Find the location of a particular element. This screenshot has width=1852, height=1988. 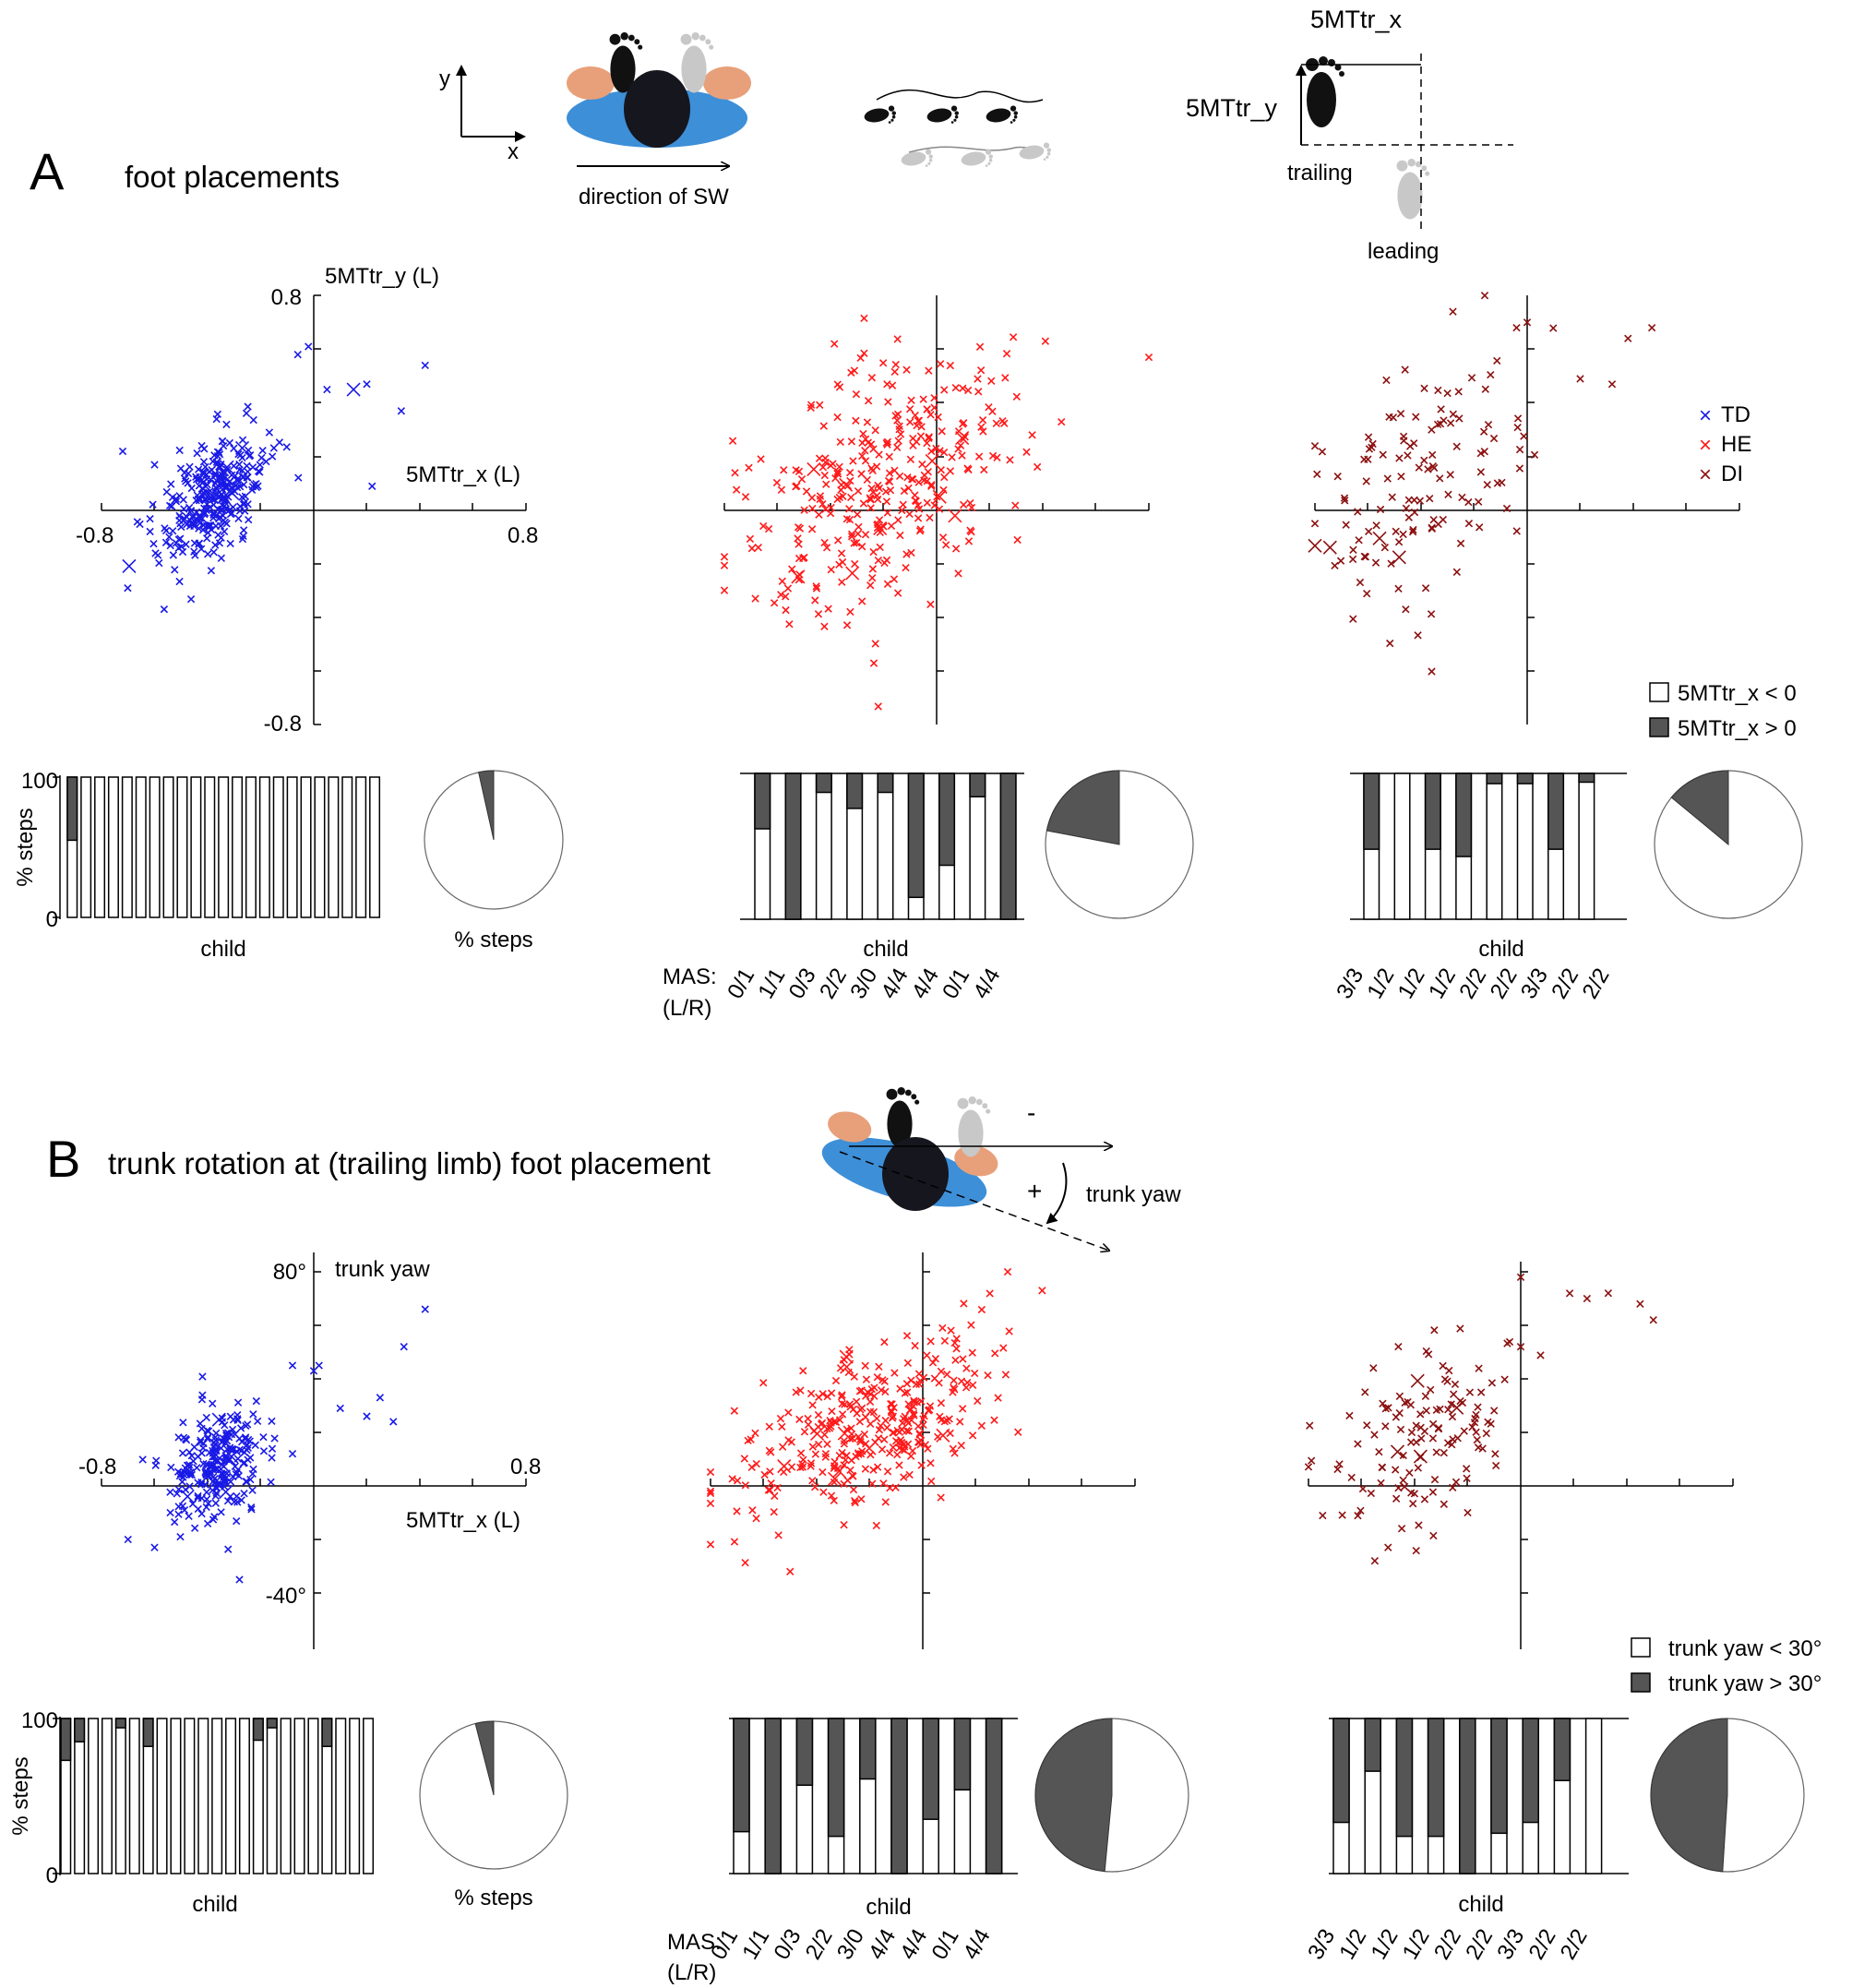

bar-grey-segment is located at coordinates (868, 1749).